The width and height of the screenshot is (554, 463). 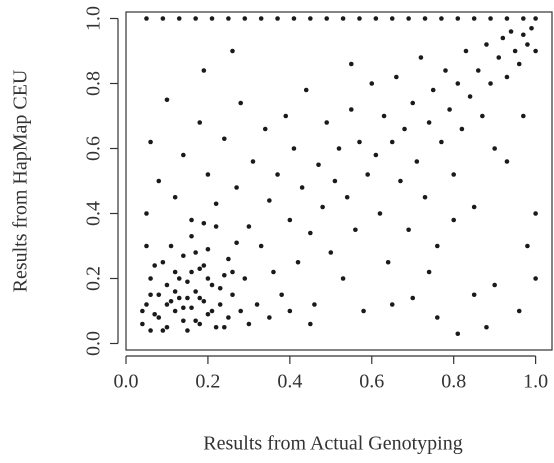 I want to click on x-tick-label: 0.4, so click(x=289, y=382).